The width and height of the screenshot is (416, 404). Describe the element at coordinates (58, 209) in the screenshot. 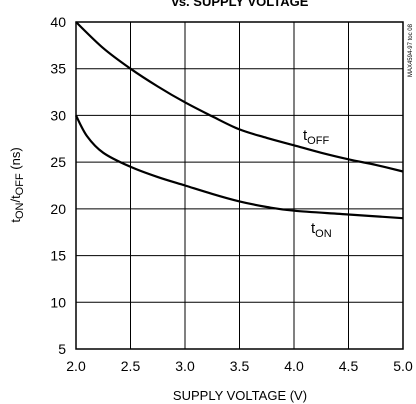

I see `y-tick-label: 20` at that location.